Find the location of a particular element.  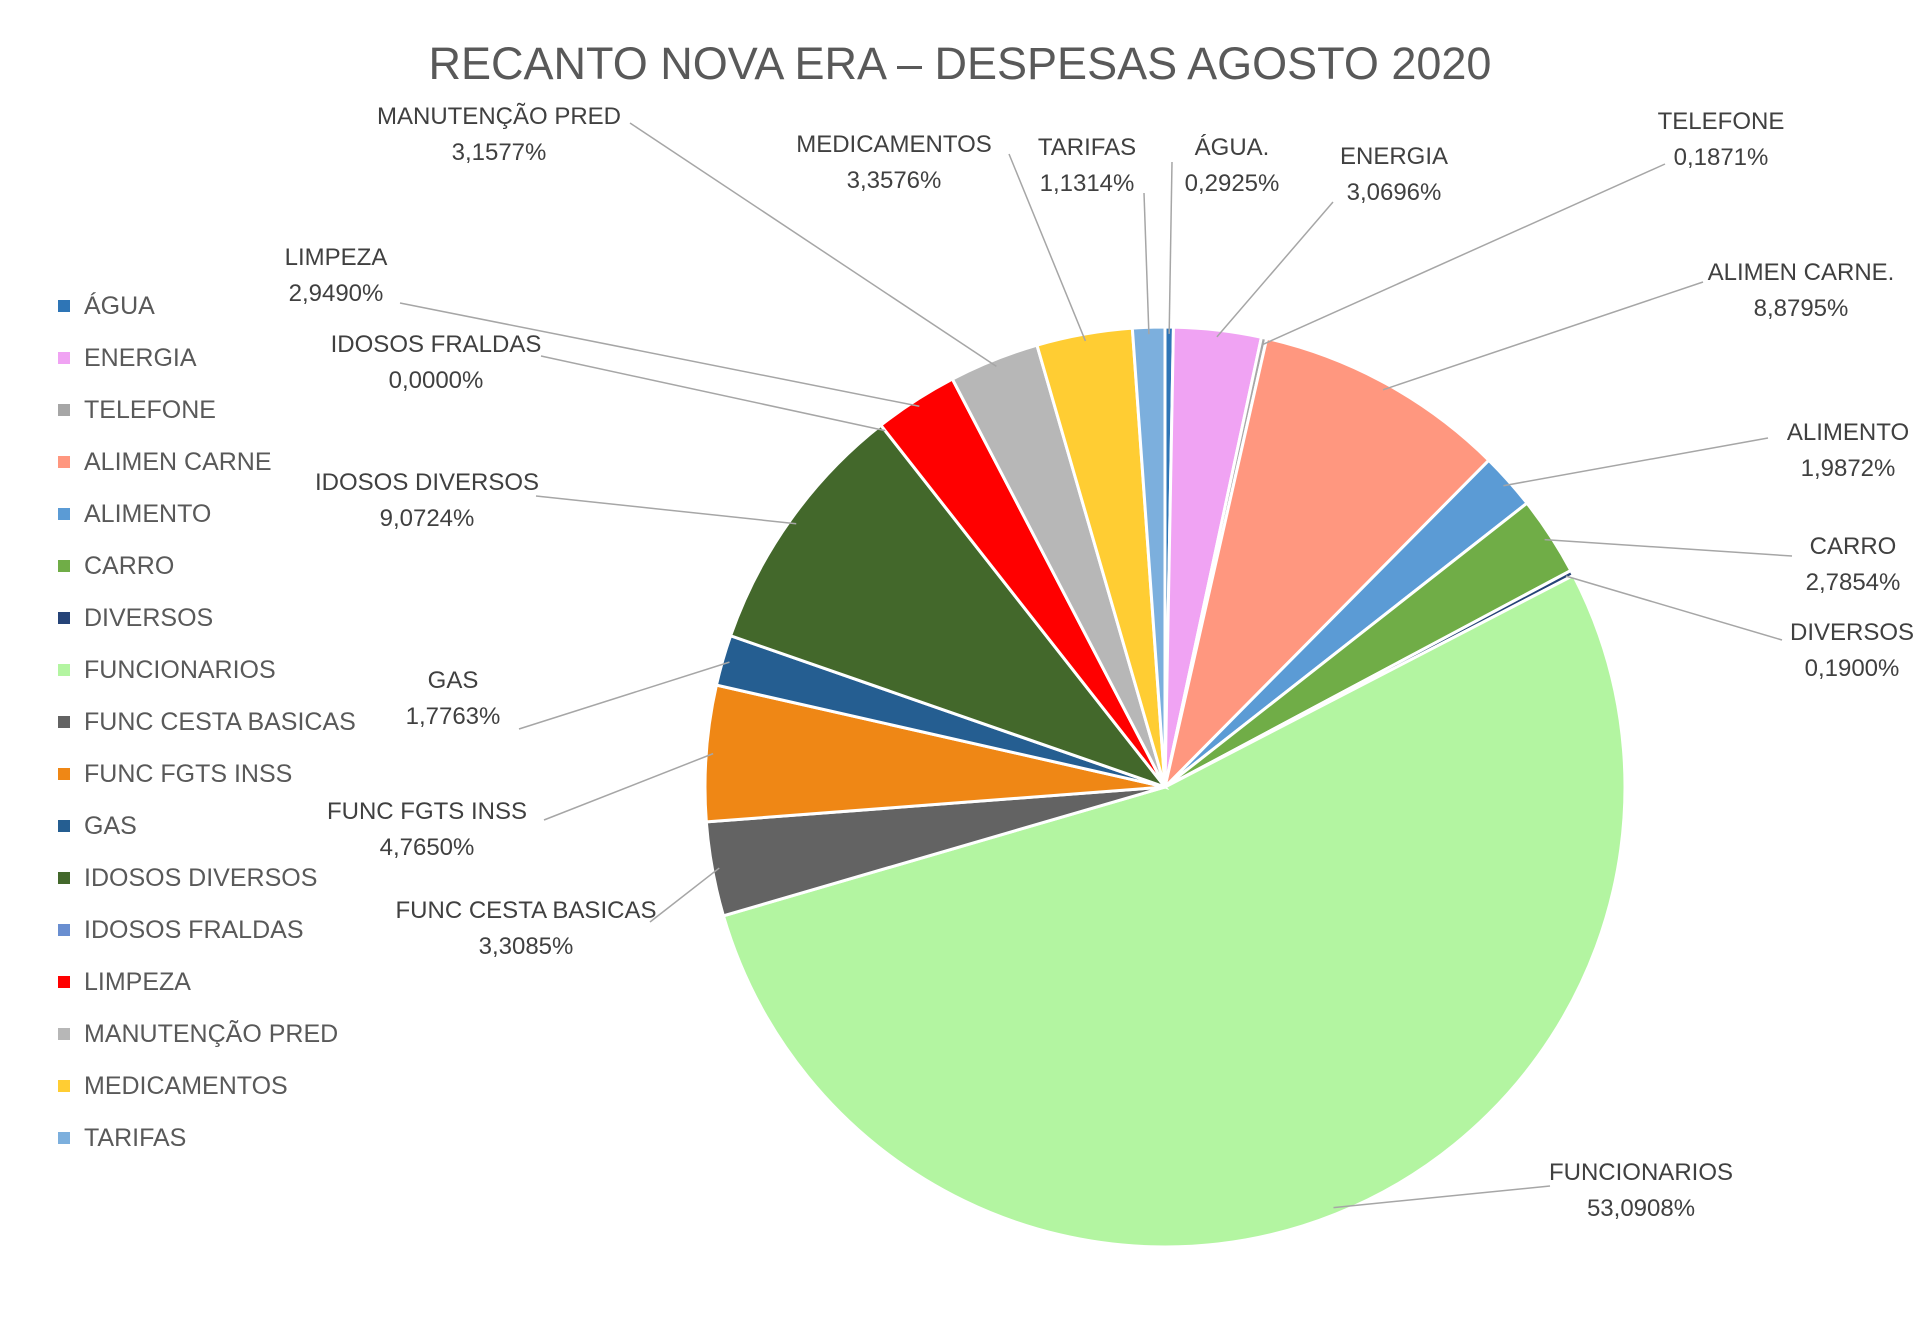

legend-item-energia: ENERGIA is located at coordinates (223, 358).